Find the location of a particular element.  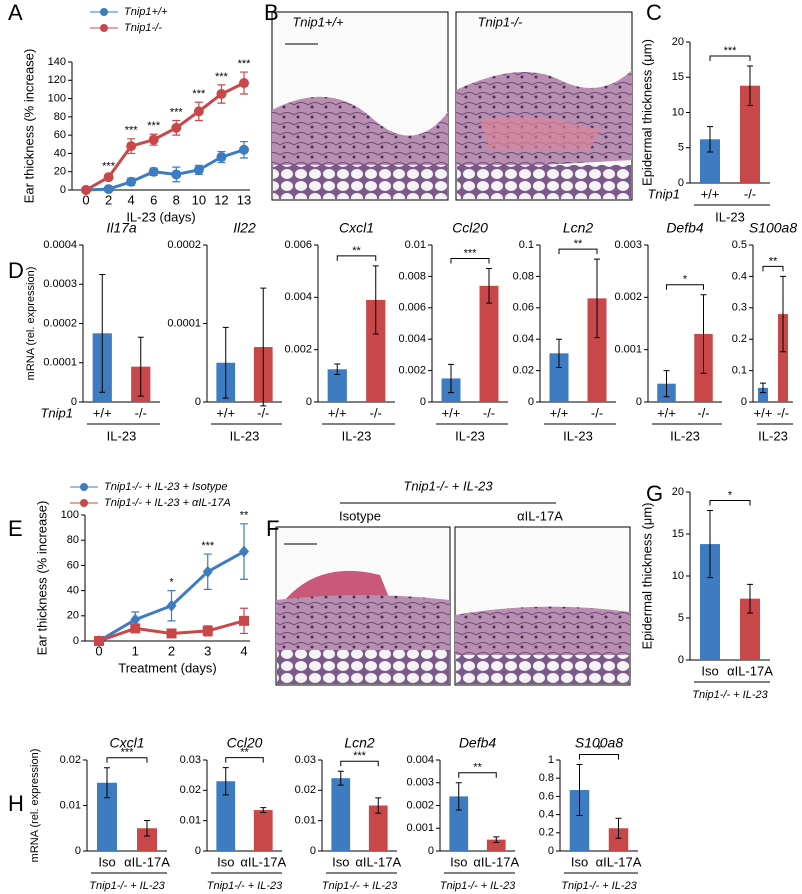

y-tick-label: 15 is located at coordinates (678, 77).